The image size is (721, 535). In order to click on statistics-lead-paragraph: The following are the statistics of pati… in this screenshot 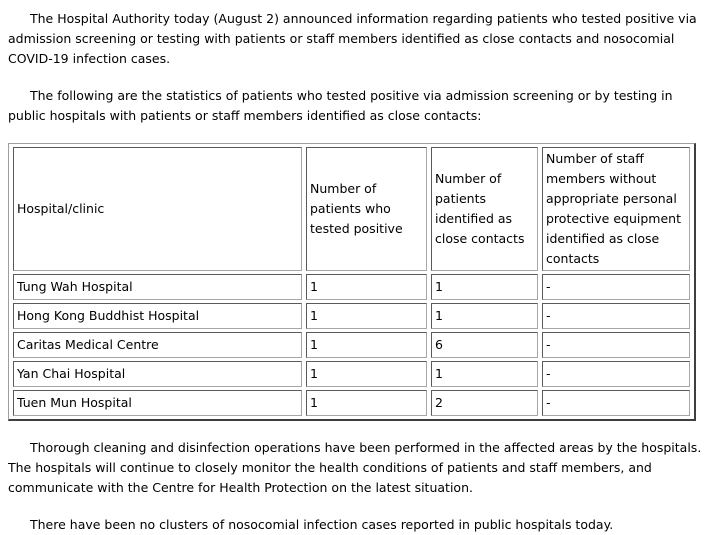, I will do `click(340, 105)`.